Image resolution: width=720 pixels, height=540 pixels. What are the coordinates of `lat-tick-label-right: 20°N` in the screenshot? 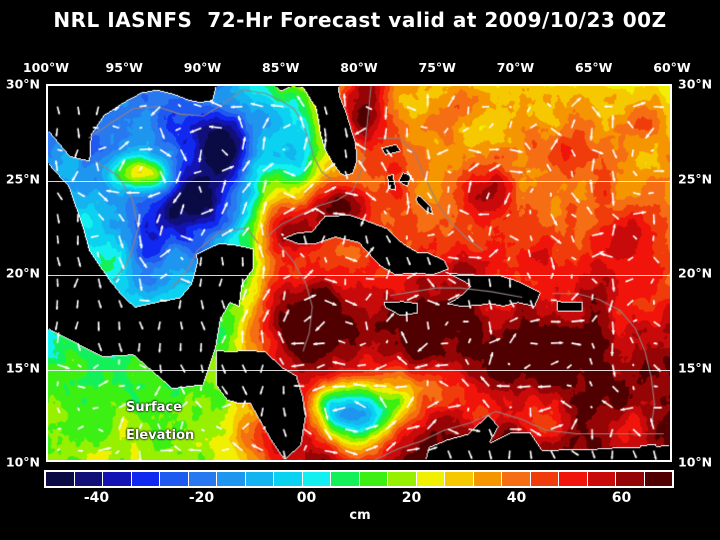 It's located at (695, 273).